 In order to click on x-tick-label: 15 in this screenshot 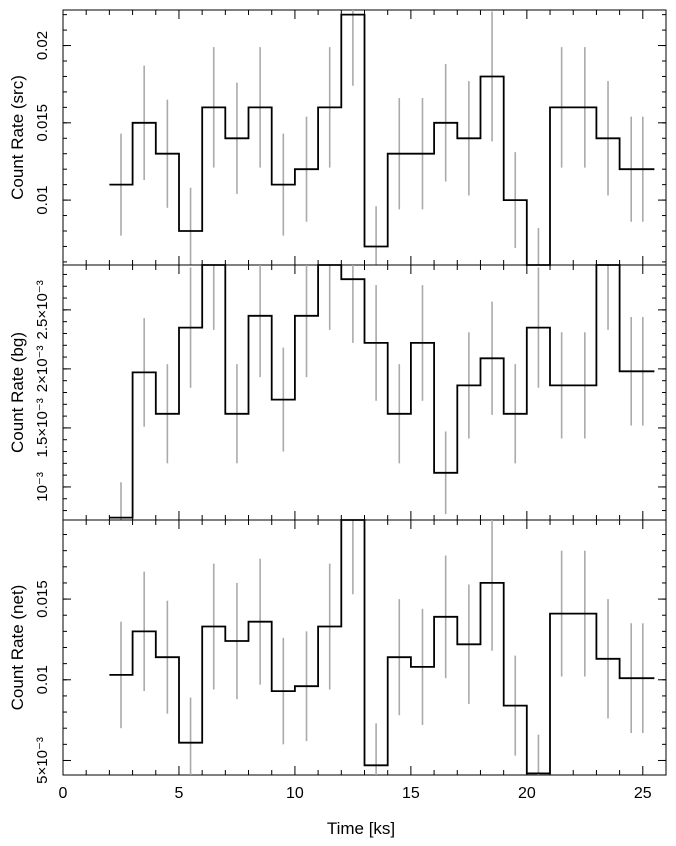, I will do `click(411, 793)`.